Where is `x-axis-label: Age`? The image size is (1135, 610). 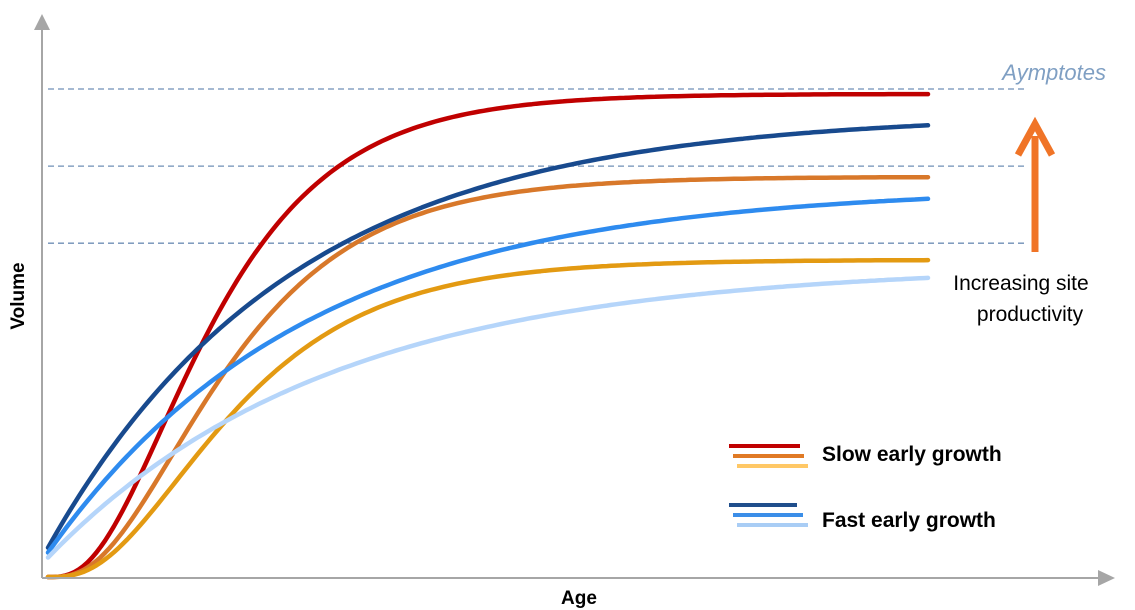
x-axis-label: Age is located at coordinates (579, 598).